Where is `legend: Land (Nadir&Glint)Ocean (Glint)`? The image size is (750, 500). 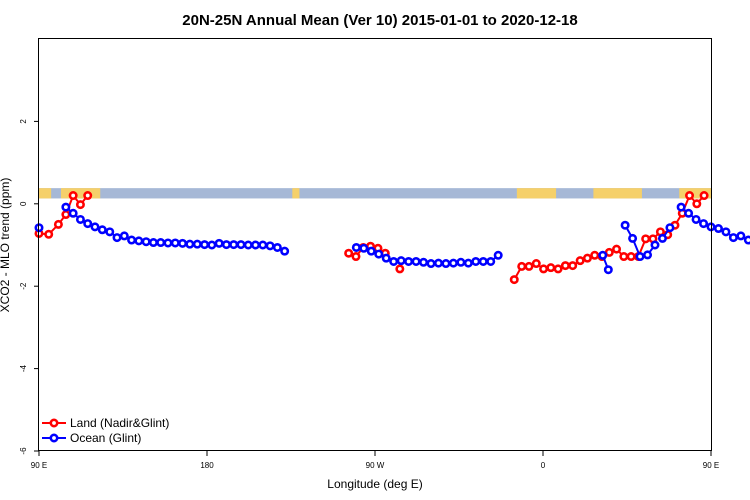
legend: Land (Nadir&Glint)Ocean (Glint) is located at coordinates (105, 430).